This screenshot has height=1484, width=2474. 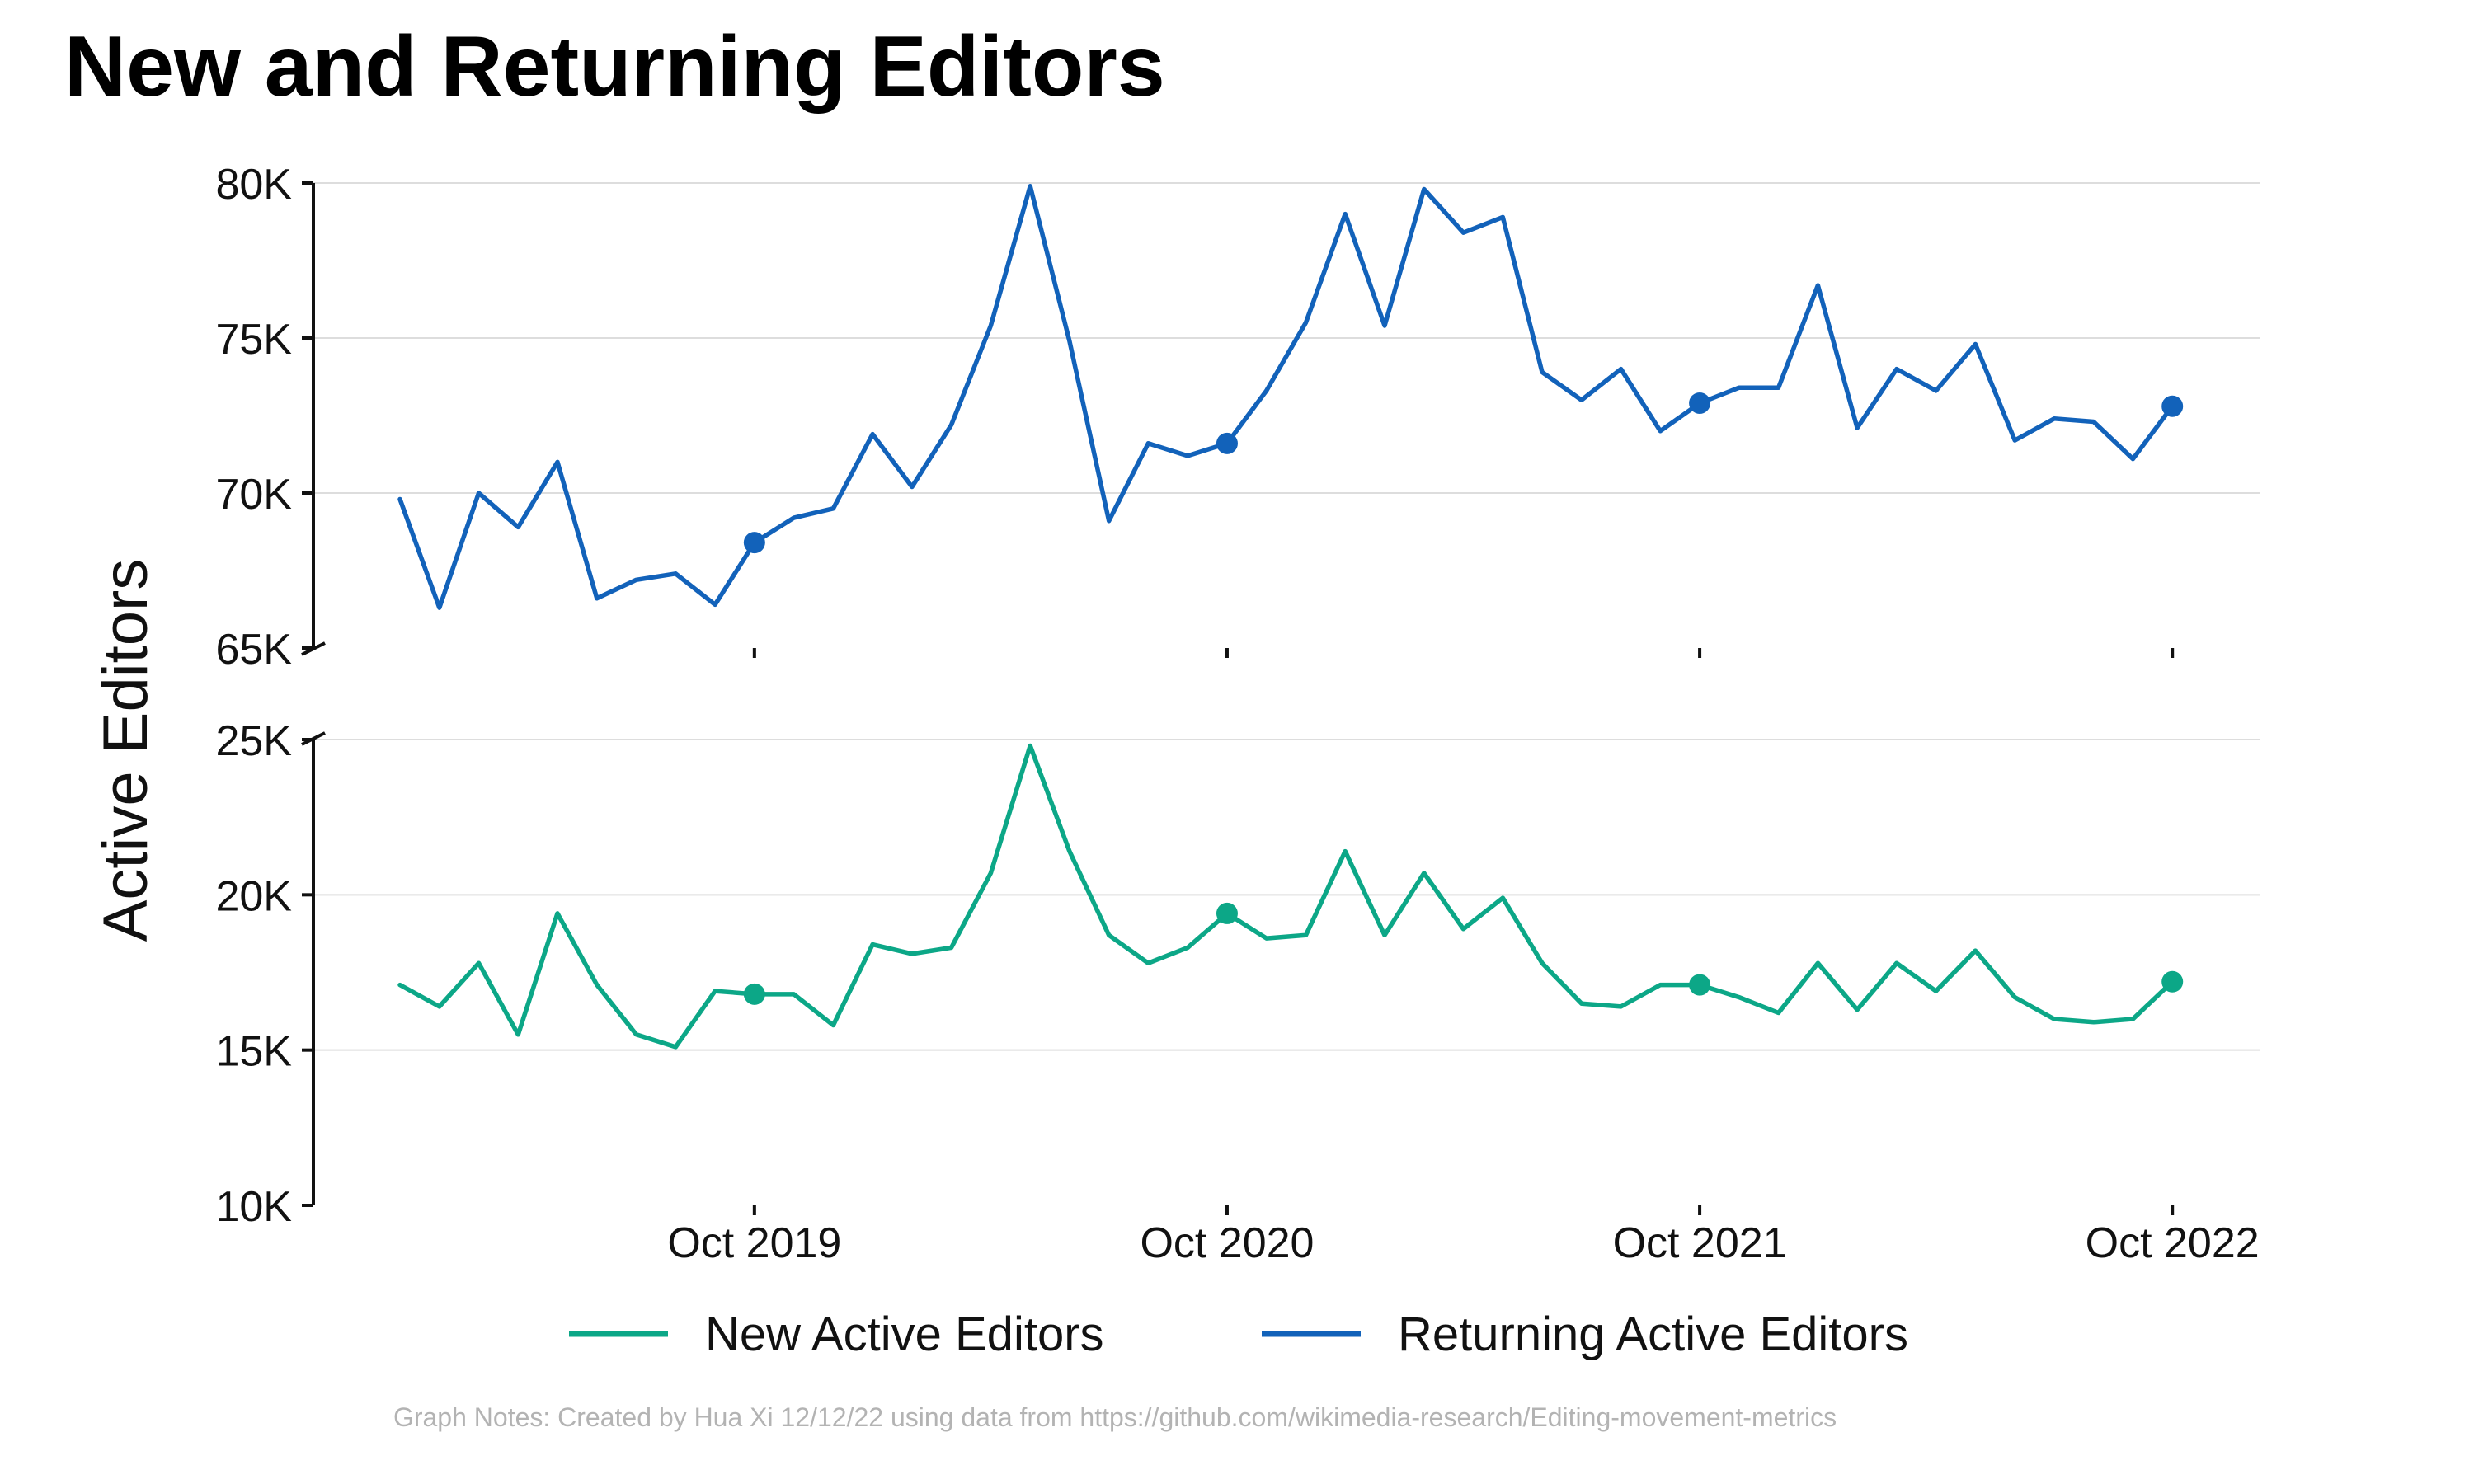 I want to click on y-tick-label-lower-15K: 15K, so click(x=253, y=1052).